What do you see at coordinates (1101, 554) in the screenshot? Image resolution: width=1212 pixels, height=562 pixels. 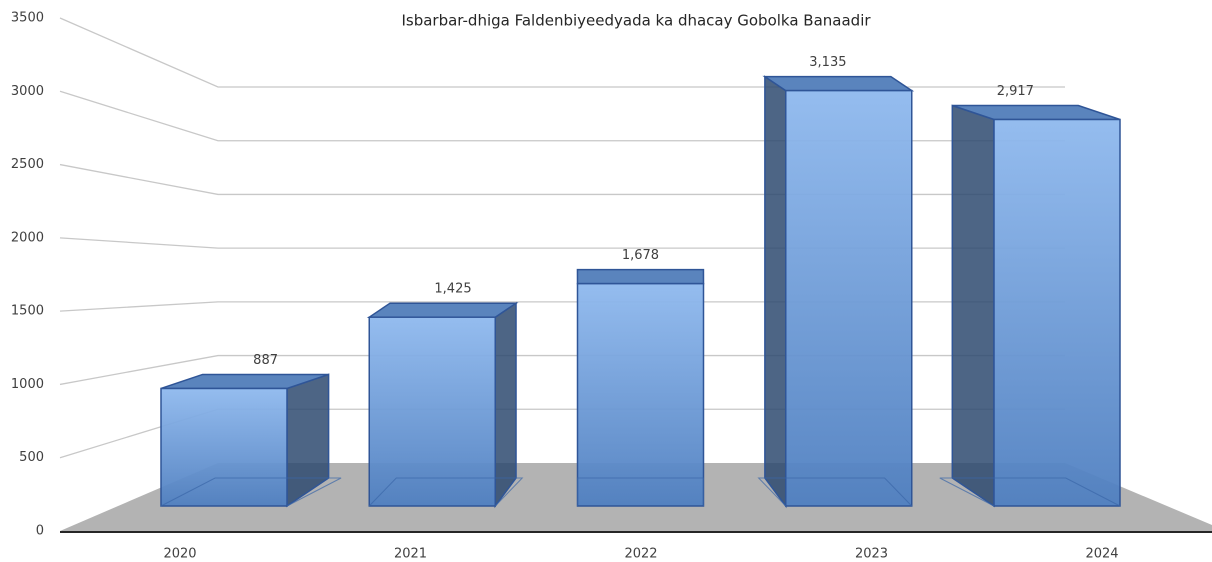 I see `x-tick-label: 2024` at bounding box center [1101, 554].